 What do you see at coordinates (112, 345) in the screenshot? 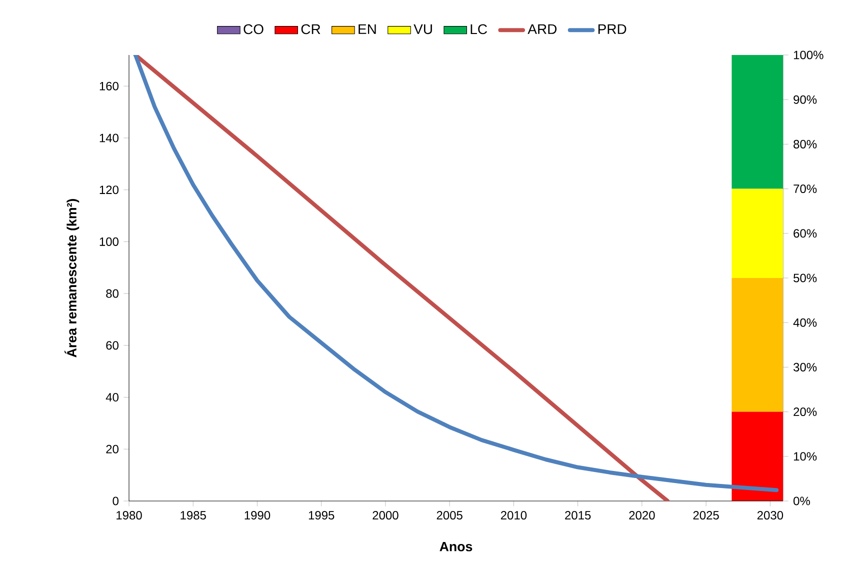
I see `y-tick-label: 60` at bounding box center [112, 345].